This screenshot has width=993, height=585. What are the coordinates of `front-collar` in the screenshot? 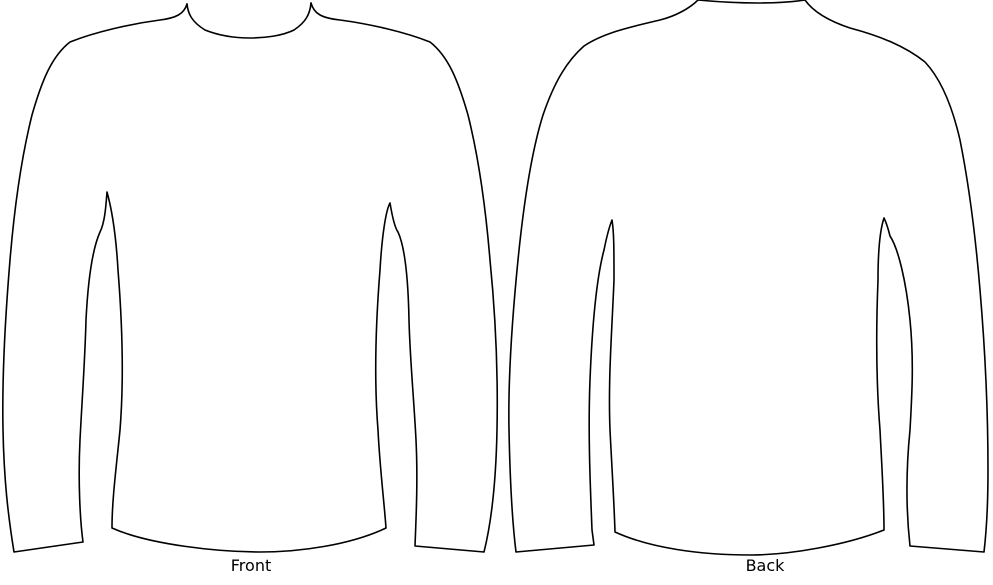 It's located at (249, 20).